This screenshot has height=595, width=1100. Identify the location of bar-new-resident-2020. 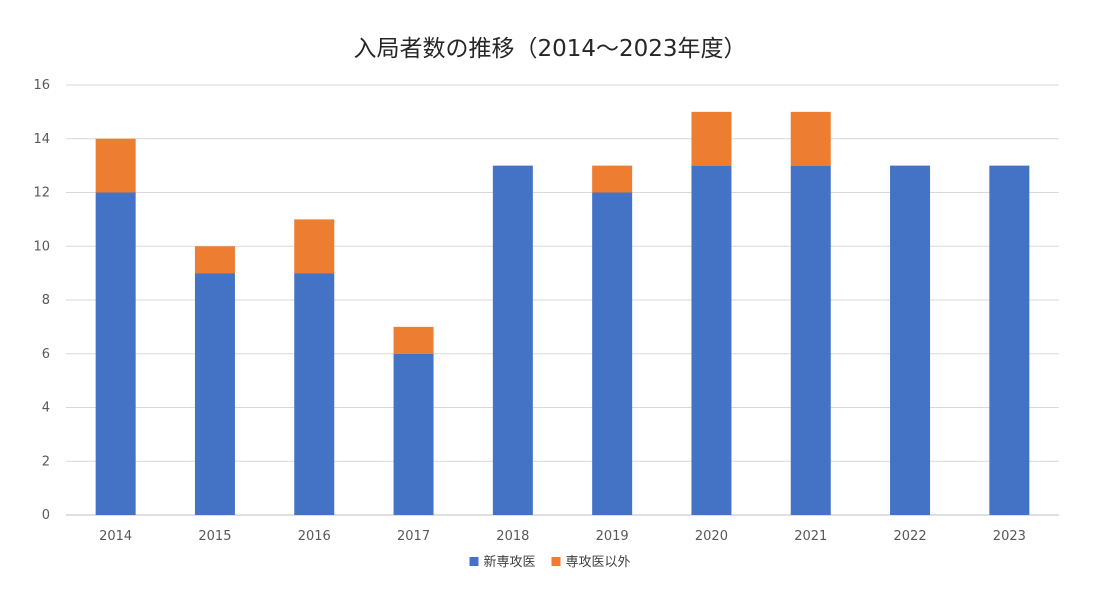
(711, 340).